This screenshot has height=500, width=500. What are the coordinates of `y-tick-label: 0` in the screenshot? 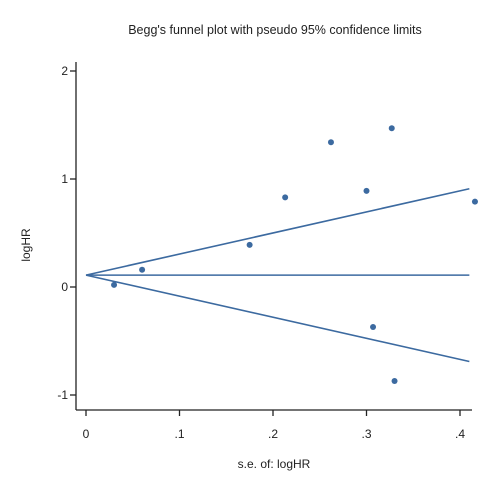 It's located at (64, 287).